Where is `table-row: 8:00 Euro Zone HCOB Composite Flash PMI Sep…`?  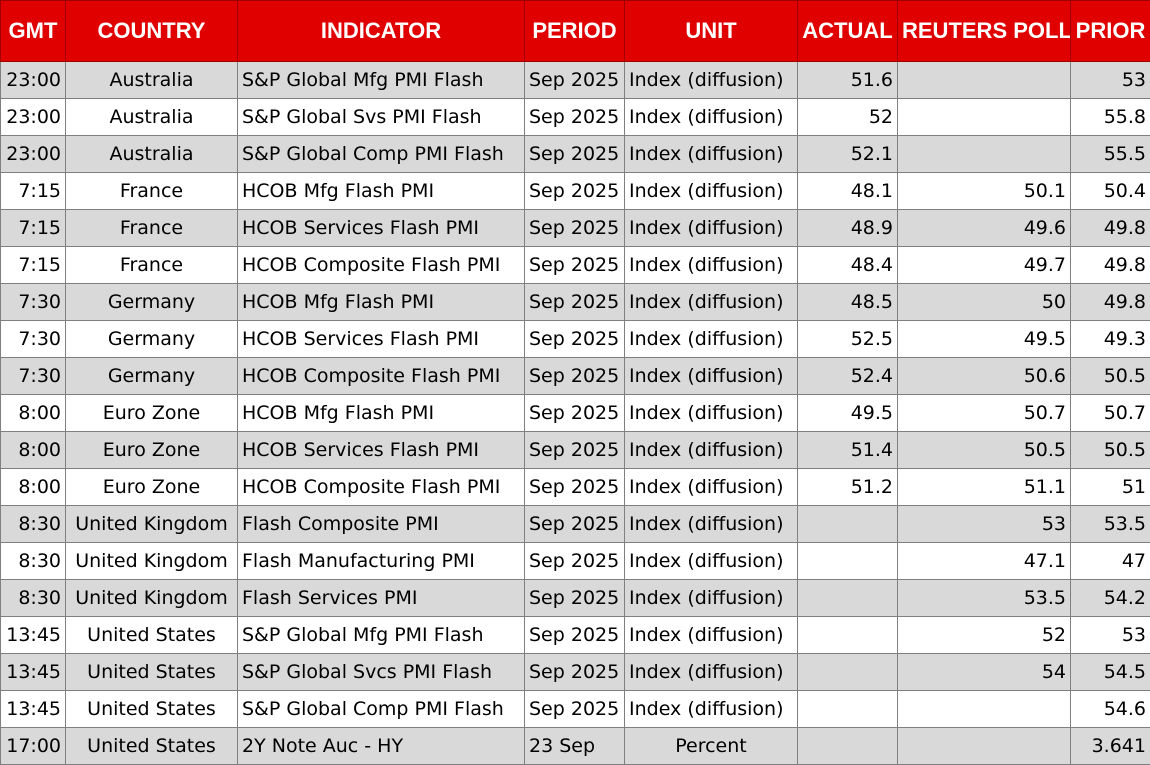
table-row: 8:00 Euro Zone HCOB Composite Flash PMI Sep… is located at coordinates (575, 487).